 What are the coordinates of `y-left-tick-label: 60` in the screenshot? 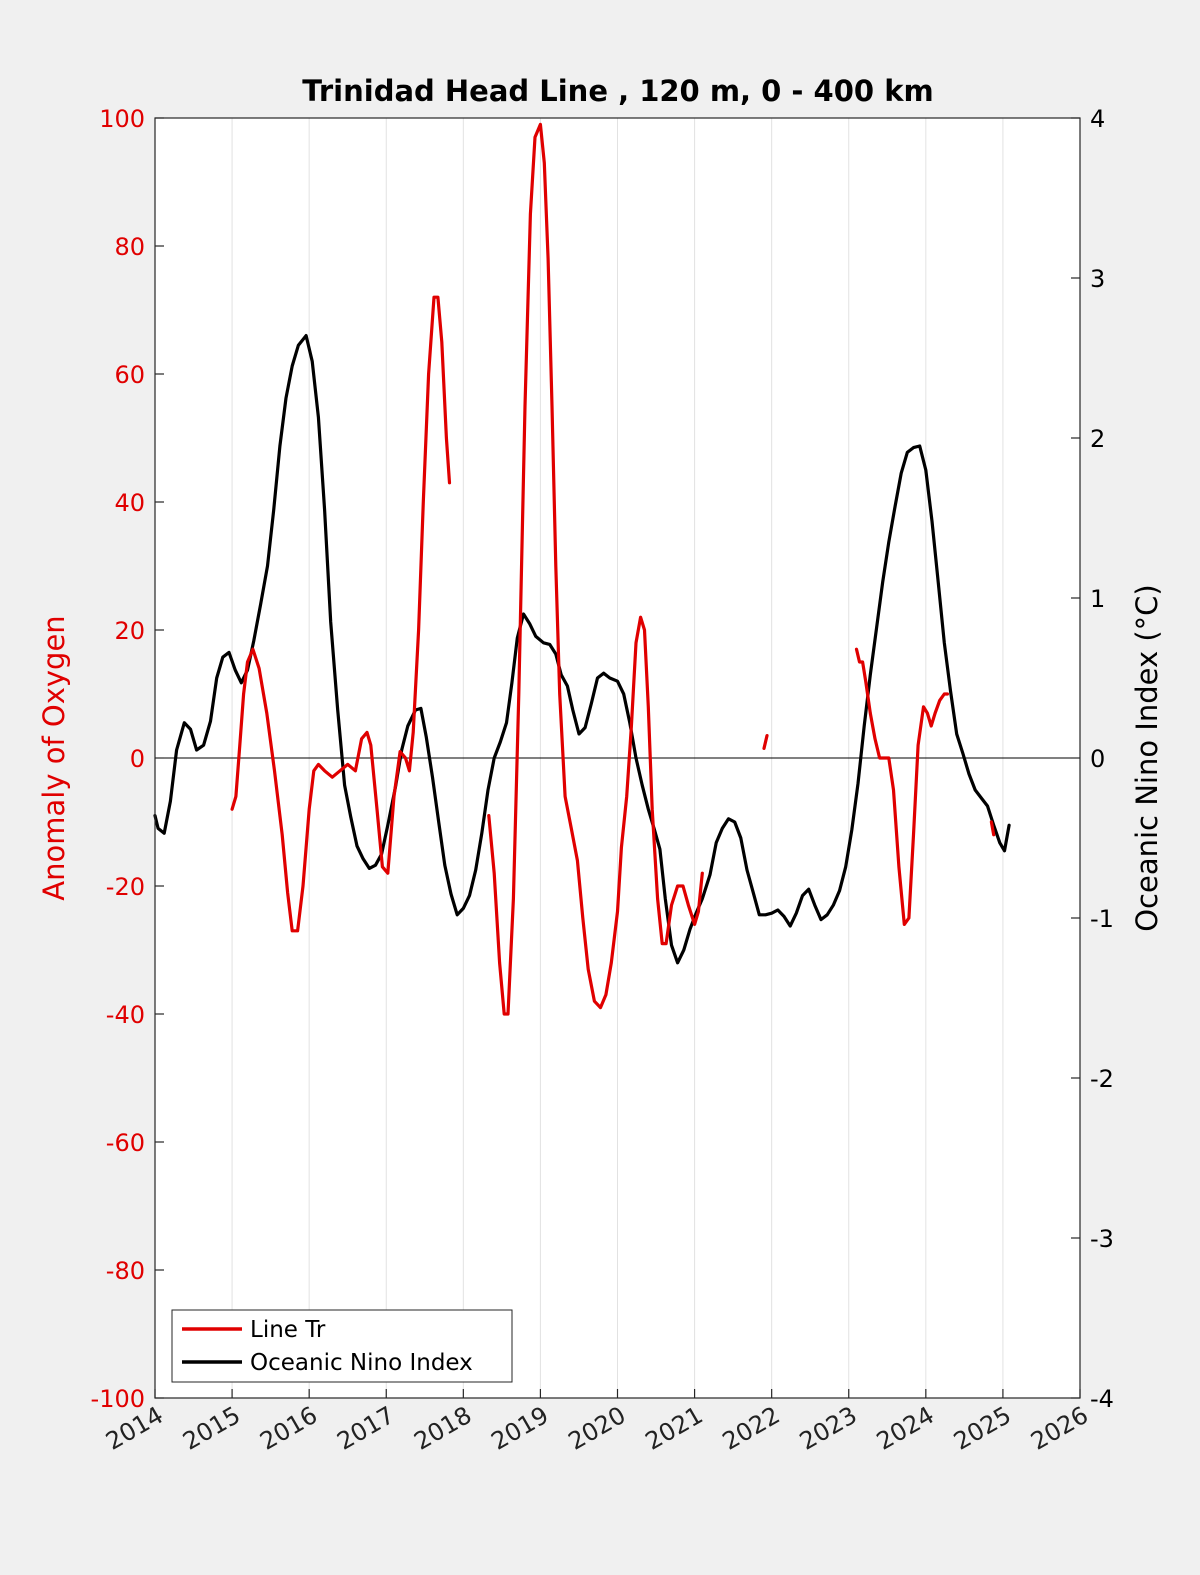 It's located at (129, 375).